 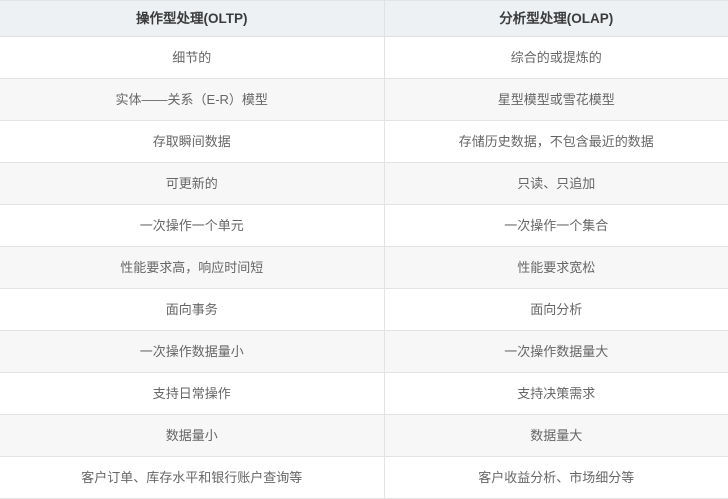 What do you see at coordinates (192, 435) in the screenshot?
I see `cell-oltp: 数据量小` at bounding box center [192, 435].